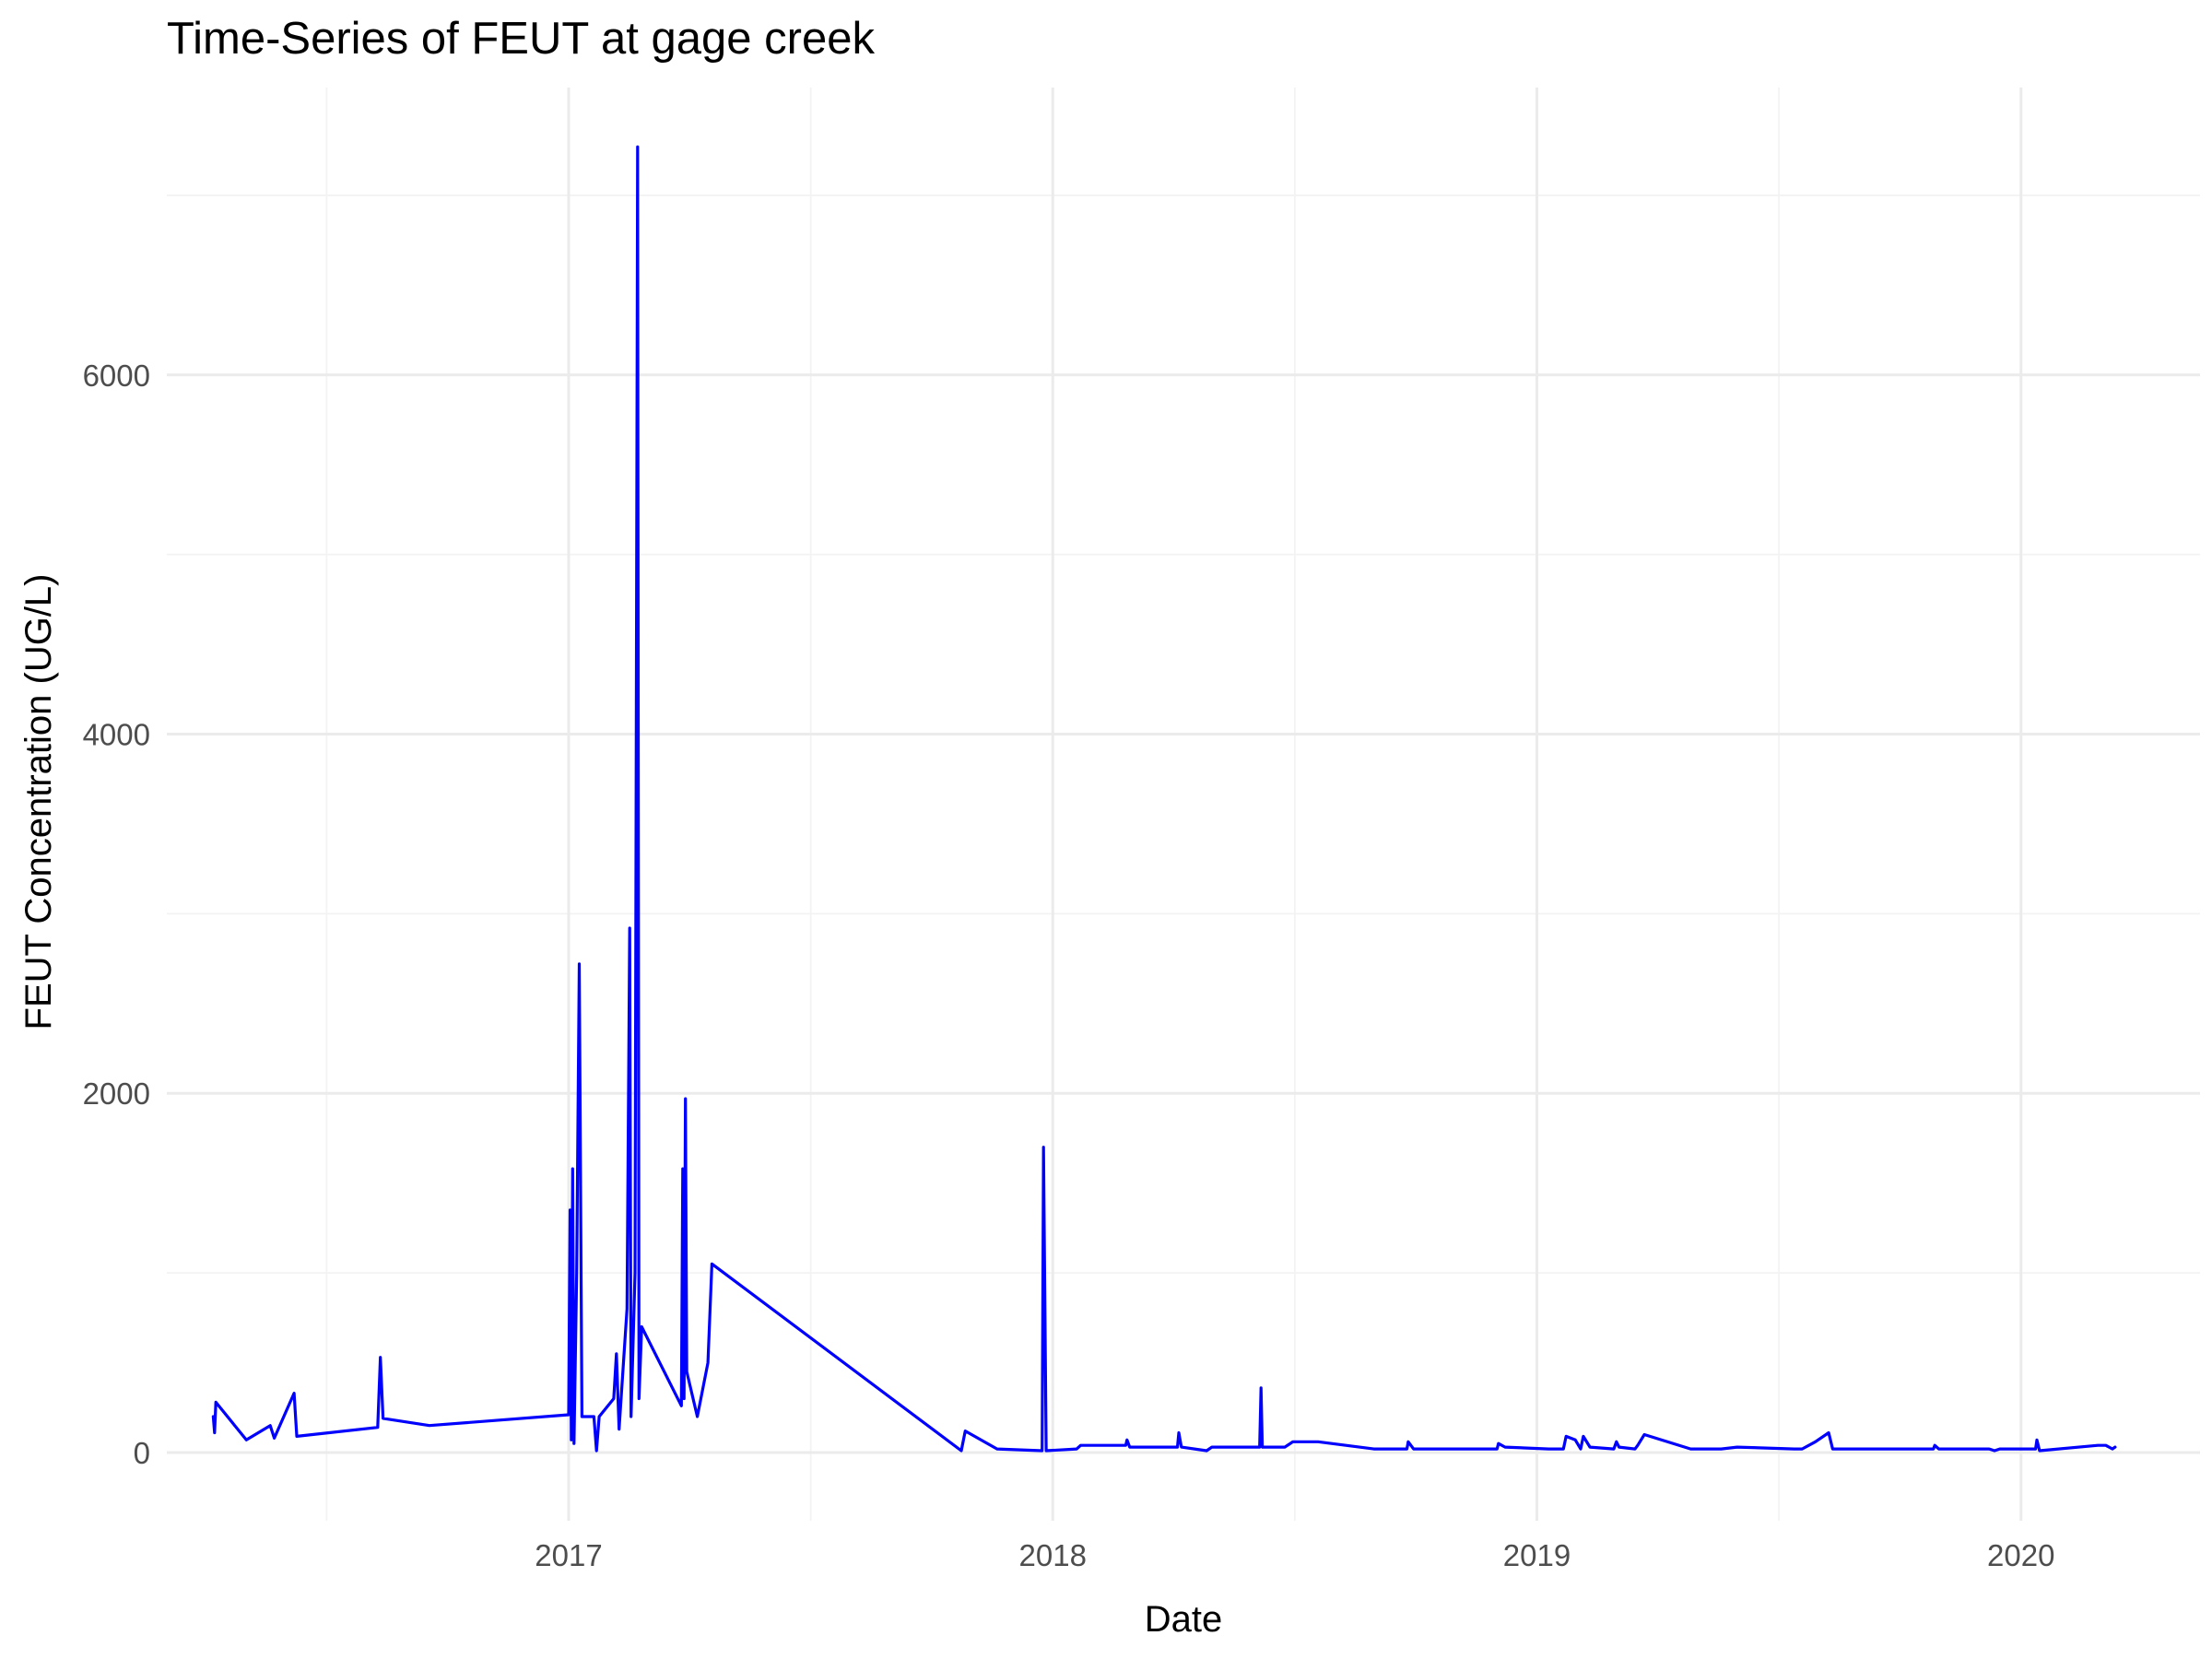 Image resolution: width=2212 pixels, height=1659 pixels. What do you see at coordinates (521, 39) in the screenshot?
I see `chart-title: Time-Series of FEUT at gage creek` at bounding box center [521, 39].